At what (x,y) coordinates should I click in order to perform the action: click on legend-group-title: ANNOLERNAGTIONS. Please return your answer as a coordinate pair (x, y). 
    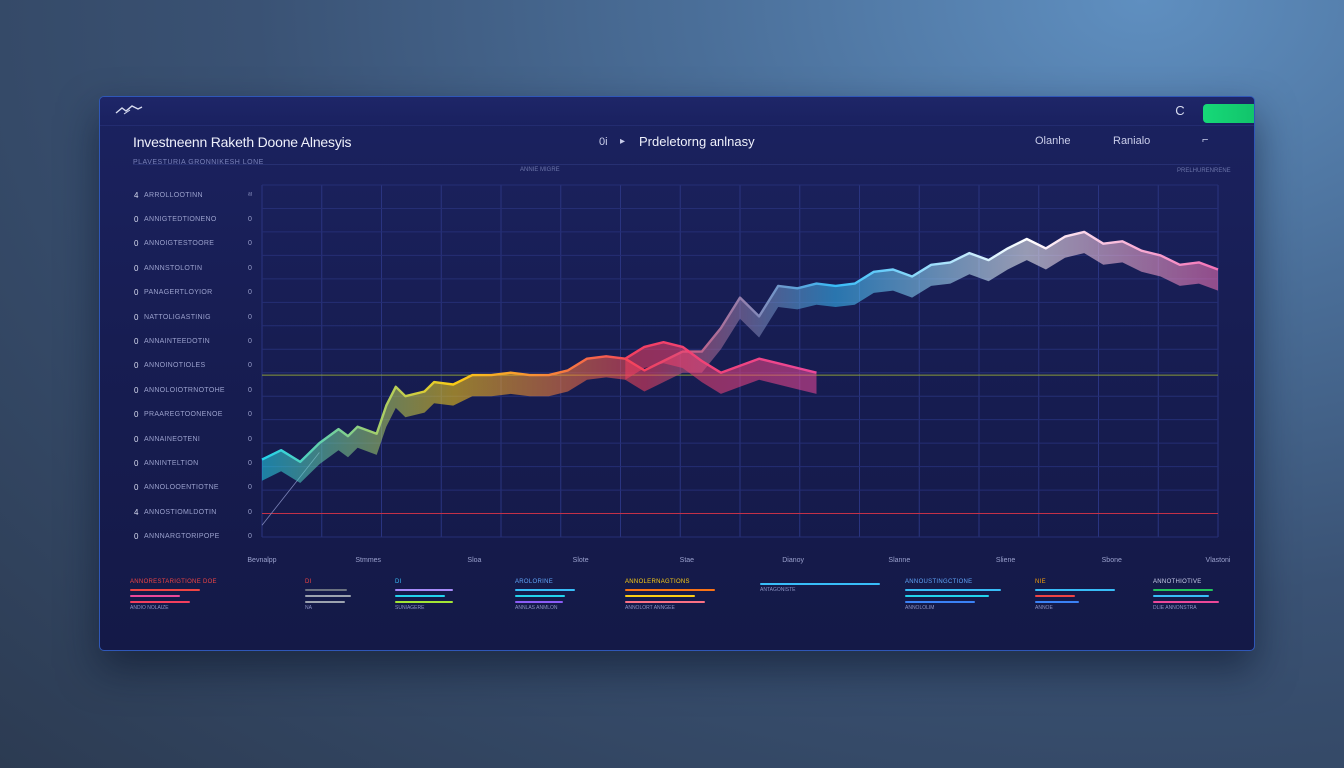
    Looking at the image, I should click on (657, 582).